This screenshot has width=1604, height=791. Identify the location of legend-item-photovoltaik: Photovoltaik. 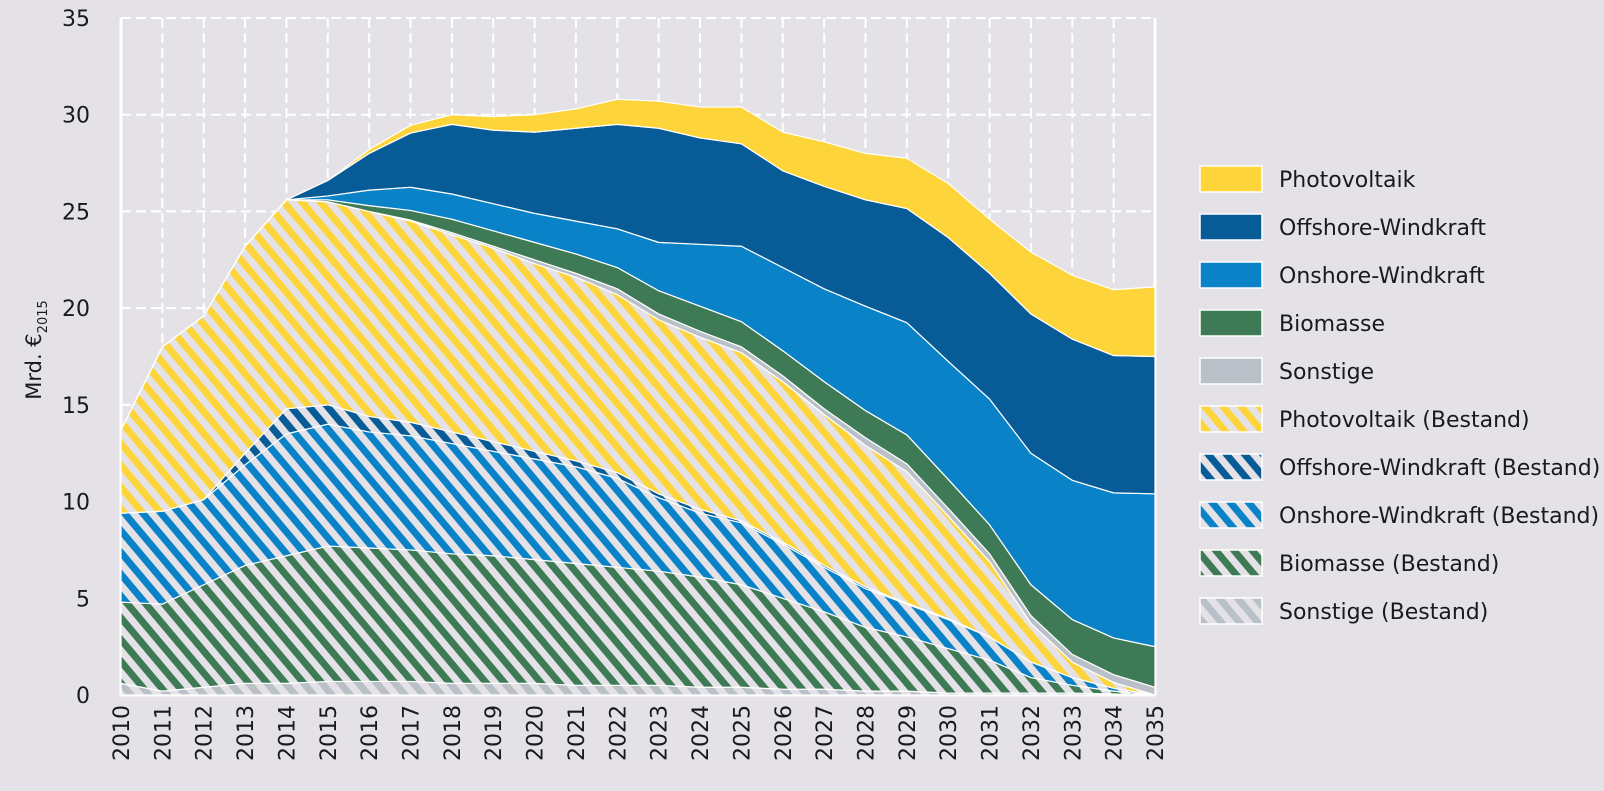
(1307, 179).